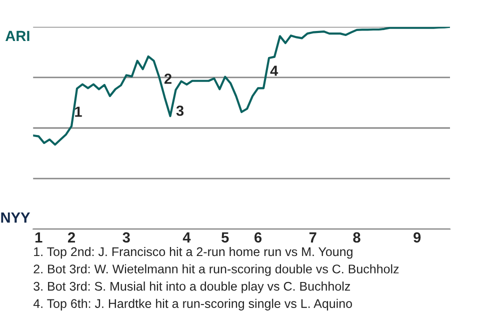 Image resolution: width=480 pixels, height=320 pixels. Describe the element at coordinates (71, 237) in the screenshot. I see `x-tick-label: 2` at that location.